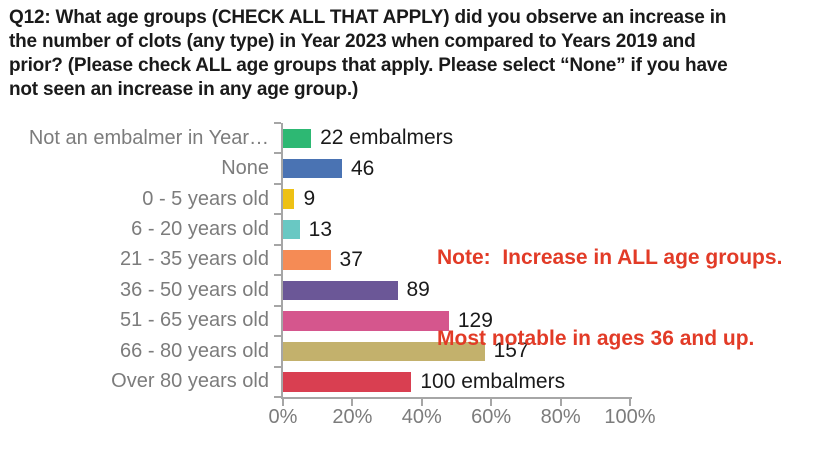  I want to click on value-label: 100 embalmers, so click(493, 381).